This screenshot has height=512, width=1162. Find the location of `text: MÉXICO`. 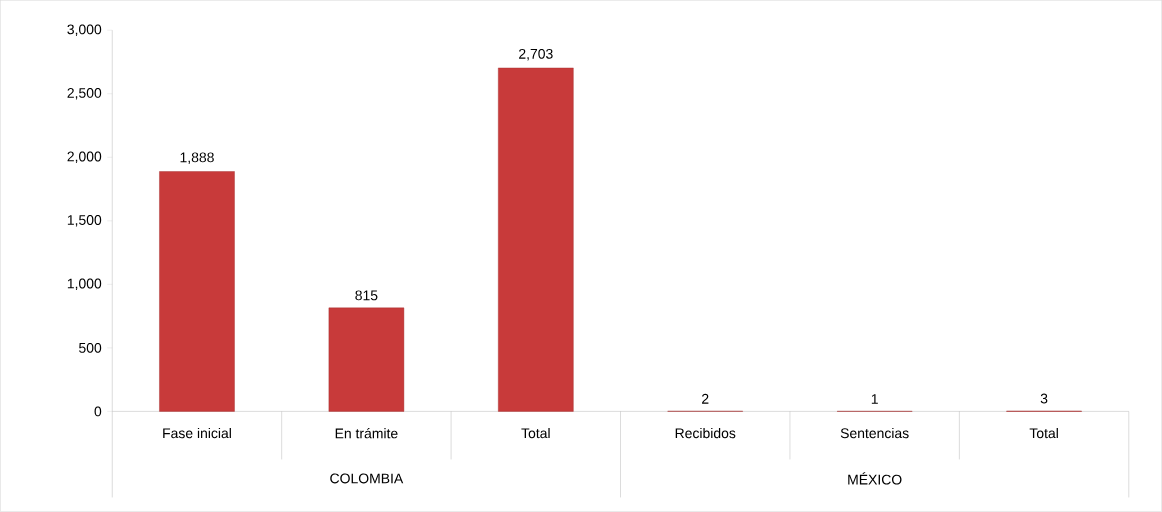

text: MÉXICO is located at coordinates (875, 478).